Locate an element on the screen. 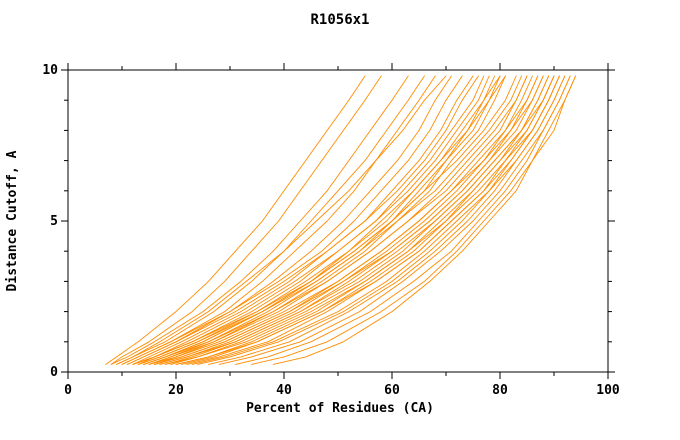 This screenshot has height=440, width=680. x-tick-label: 20 is located at coordinates (176, 390).